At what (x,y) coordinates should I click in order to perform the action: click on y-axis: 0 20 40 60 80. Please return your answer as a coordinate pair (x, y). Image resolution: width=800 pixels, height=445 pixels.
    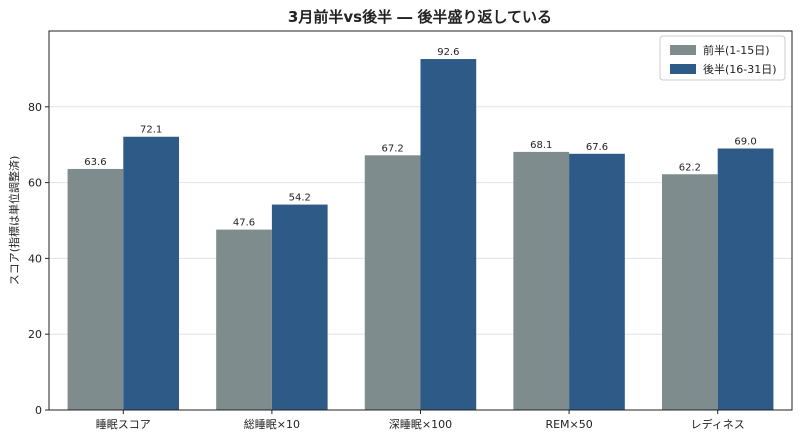
    Looking at the image, I should click on (38, 259).